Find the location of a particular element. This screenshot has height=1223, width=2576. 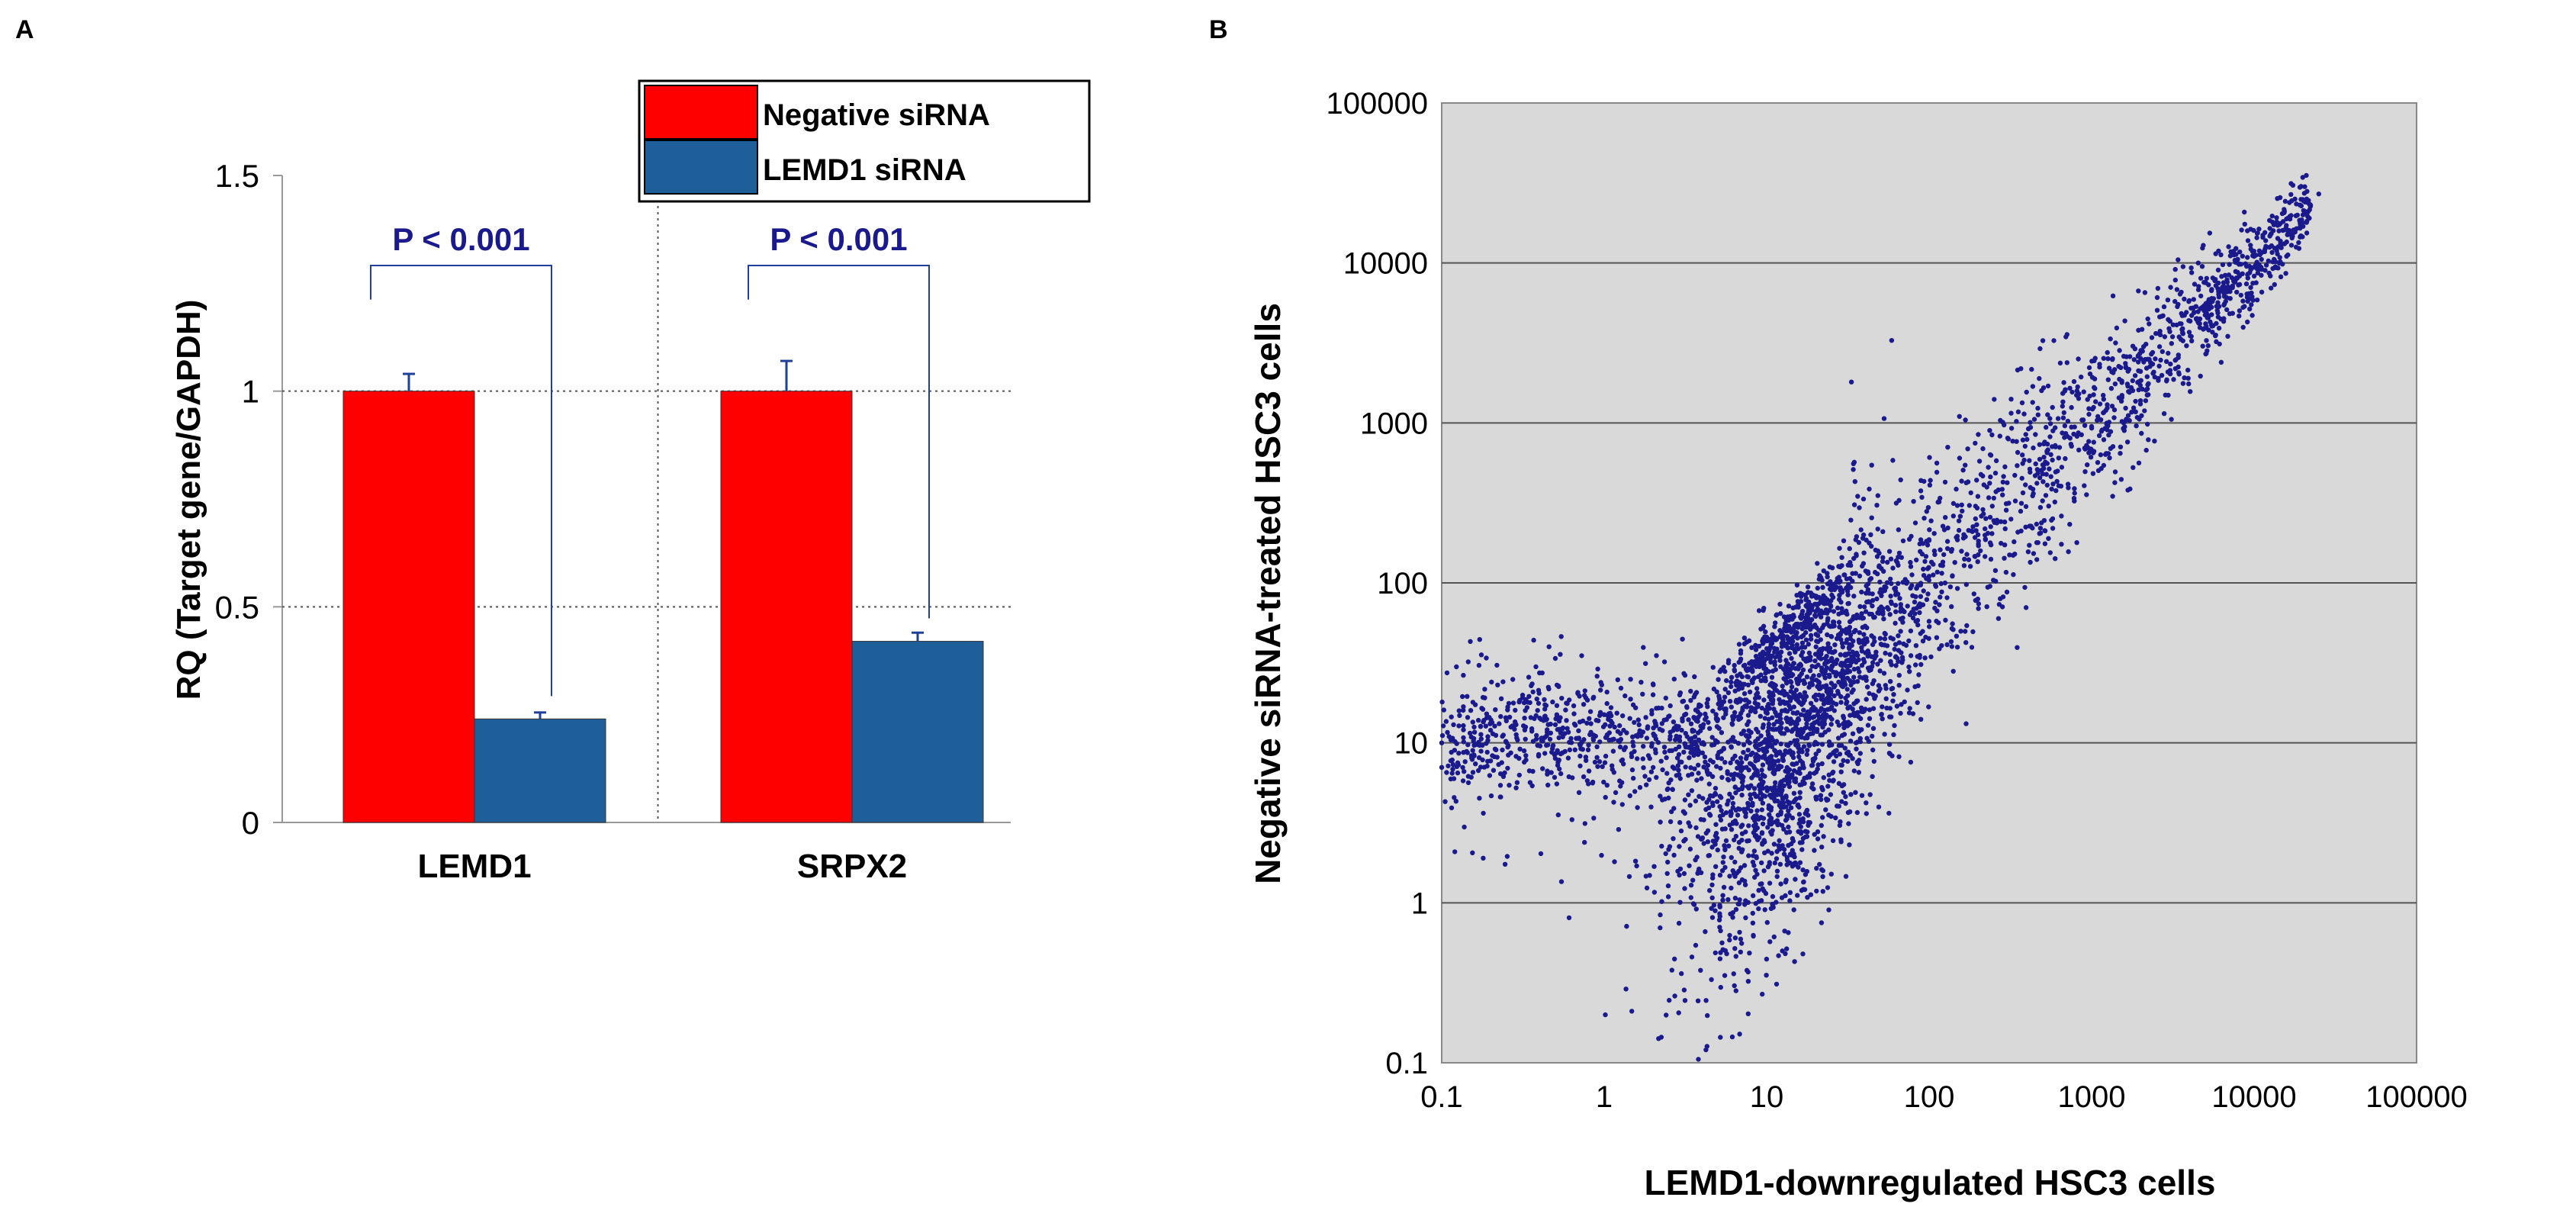

x-tick-label: 100000 is located at coordinates (2416, 1097).